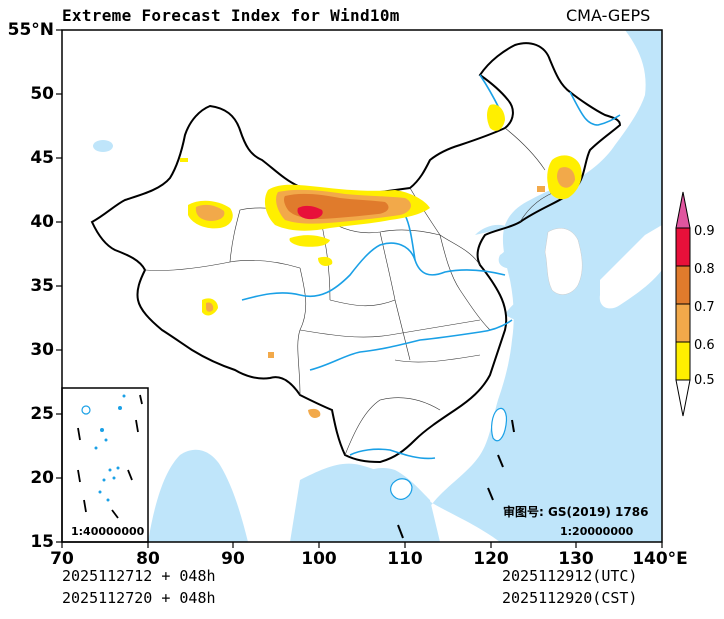 The image size is (724, 619). Describe the element at coordinates (325, 261) in the screenshot. I see `efi-region-qinghai` at that location.